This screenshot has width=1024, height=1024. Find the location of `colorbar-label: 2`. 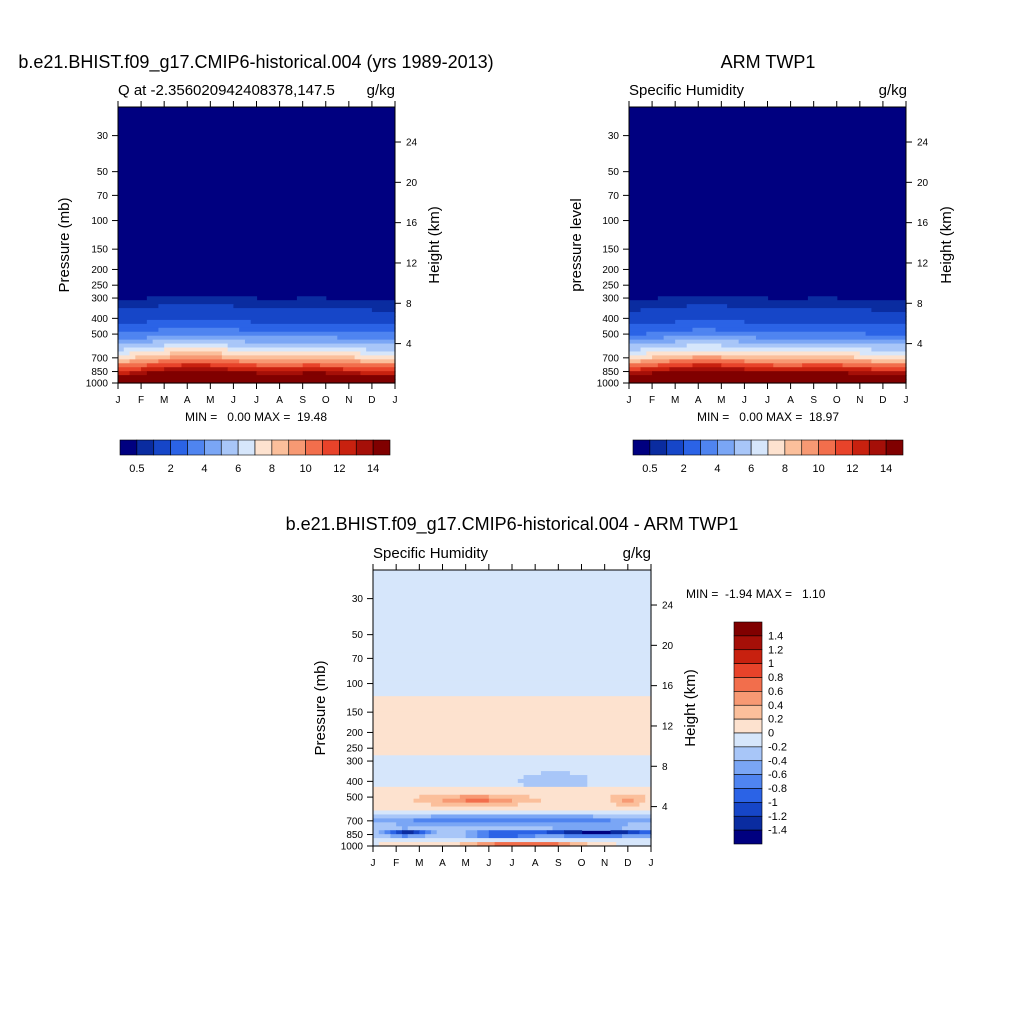

colorbar-label: 2 is located at coordinates (171, 469).